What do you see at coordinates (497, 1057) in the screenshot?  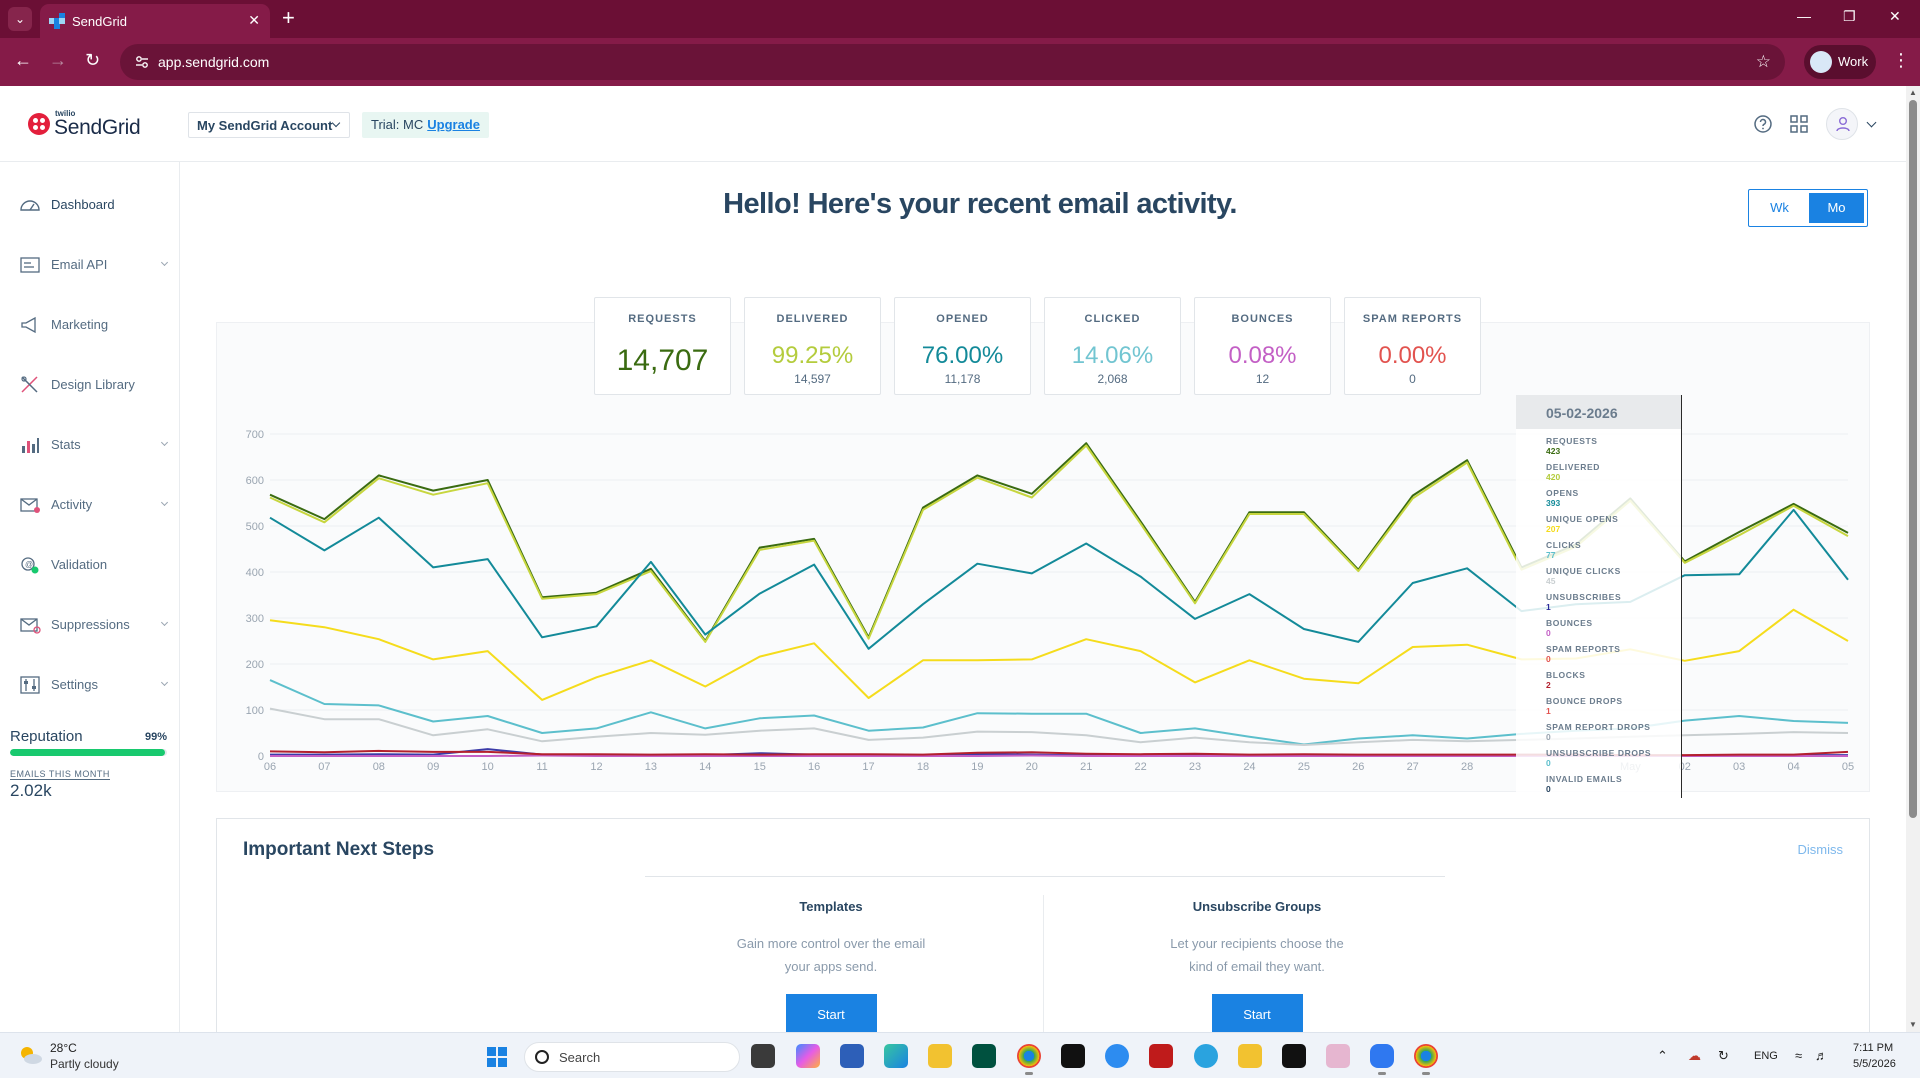 I see `windows-start-icon` at bounding box center [497, 1057].